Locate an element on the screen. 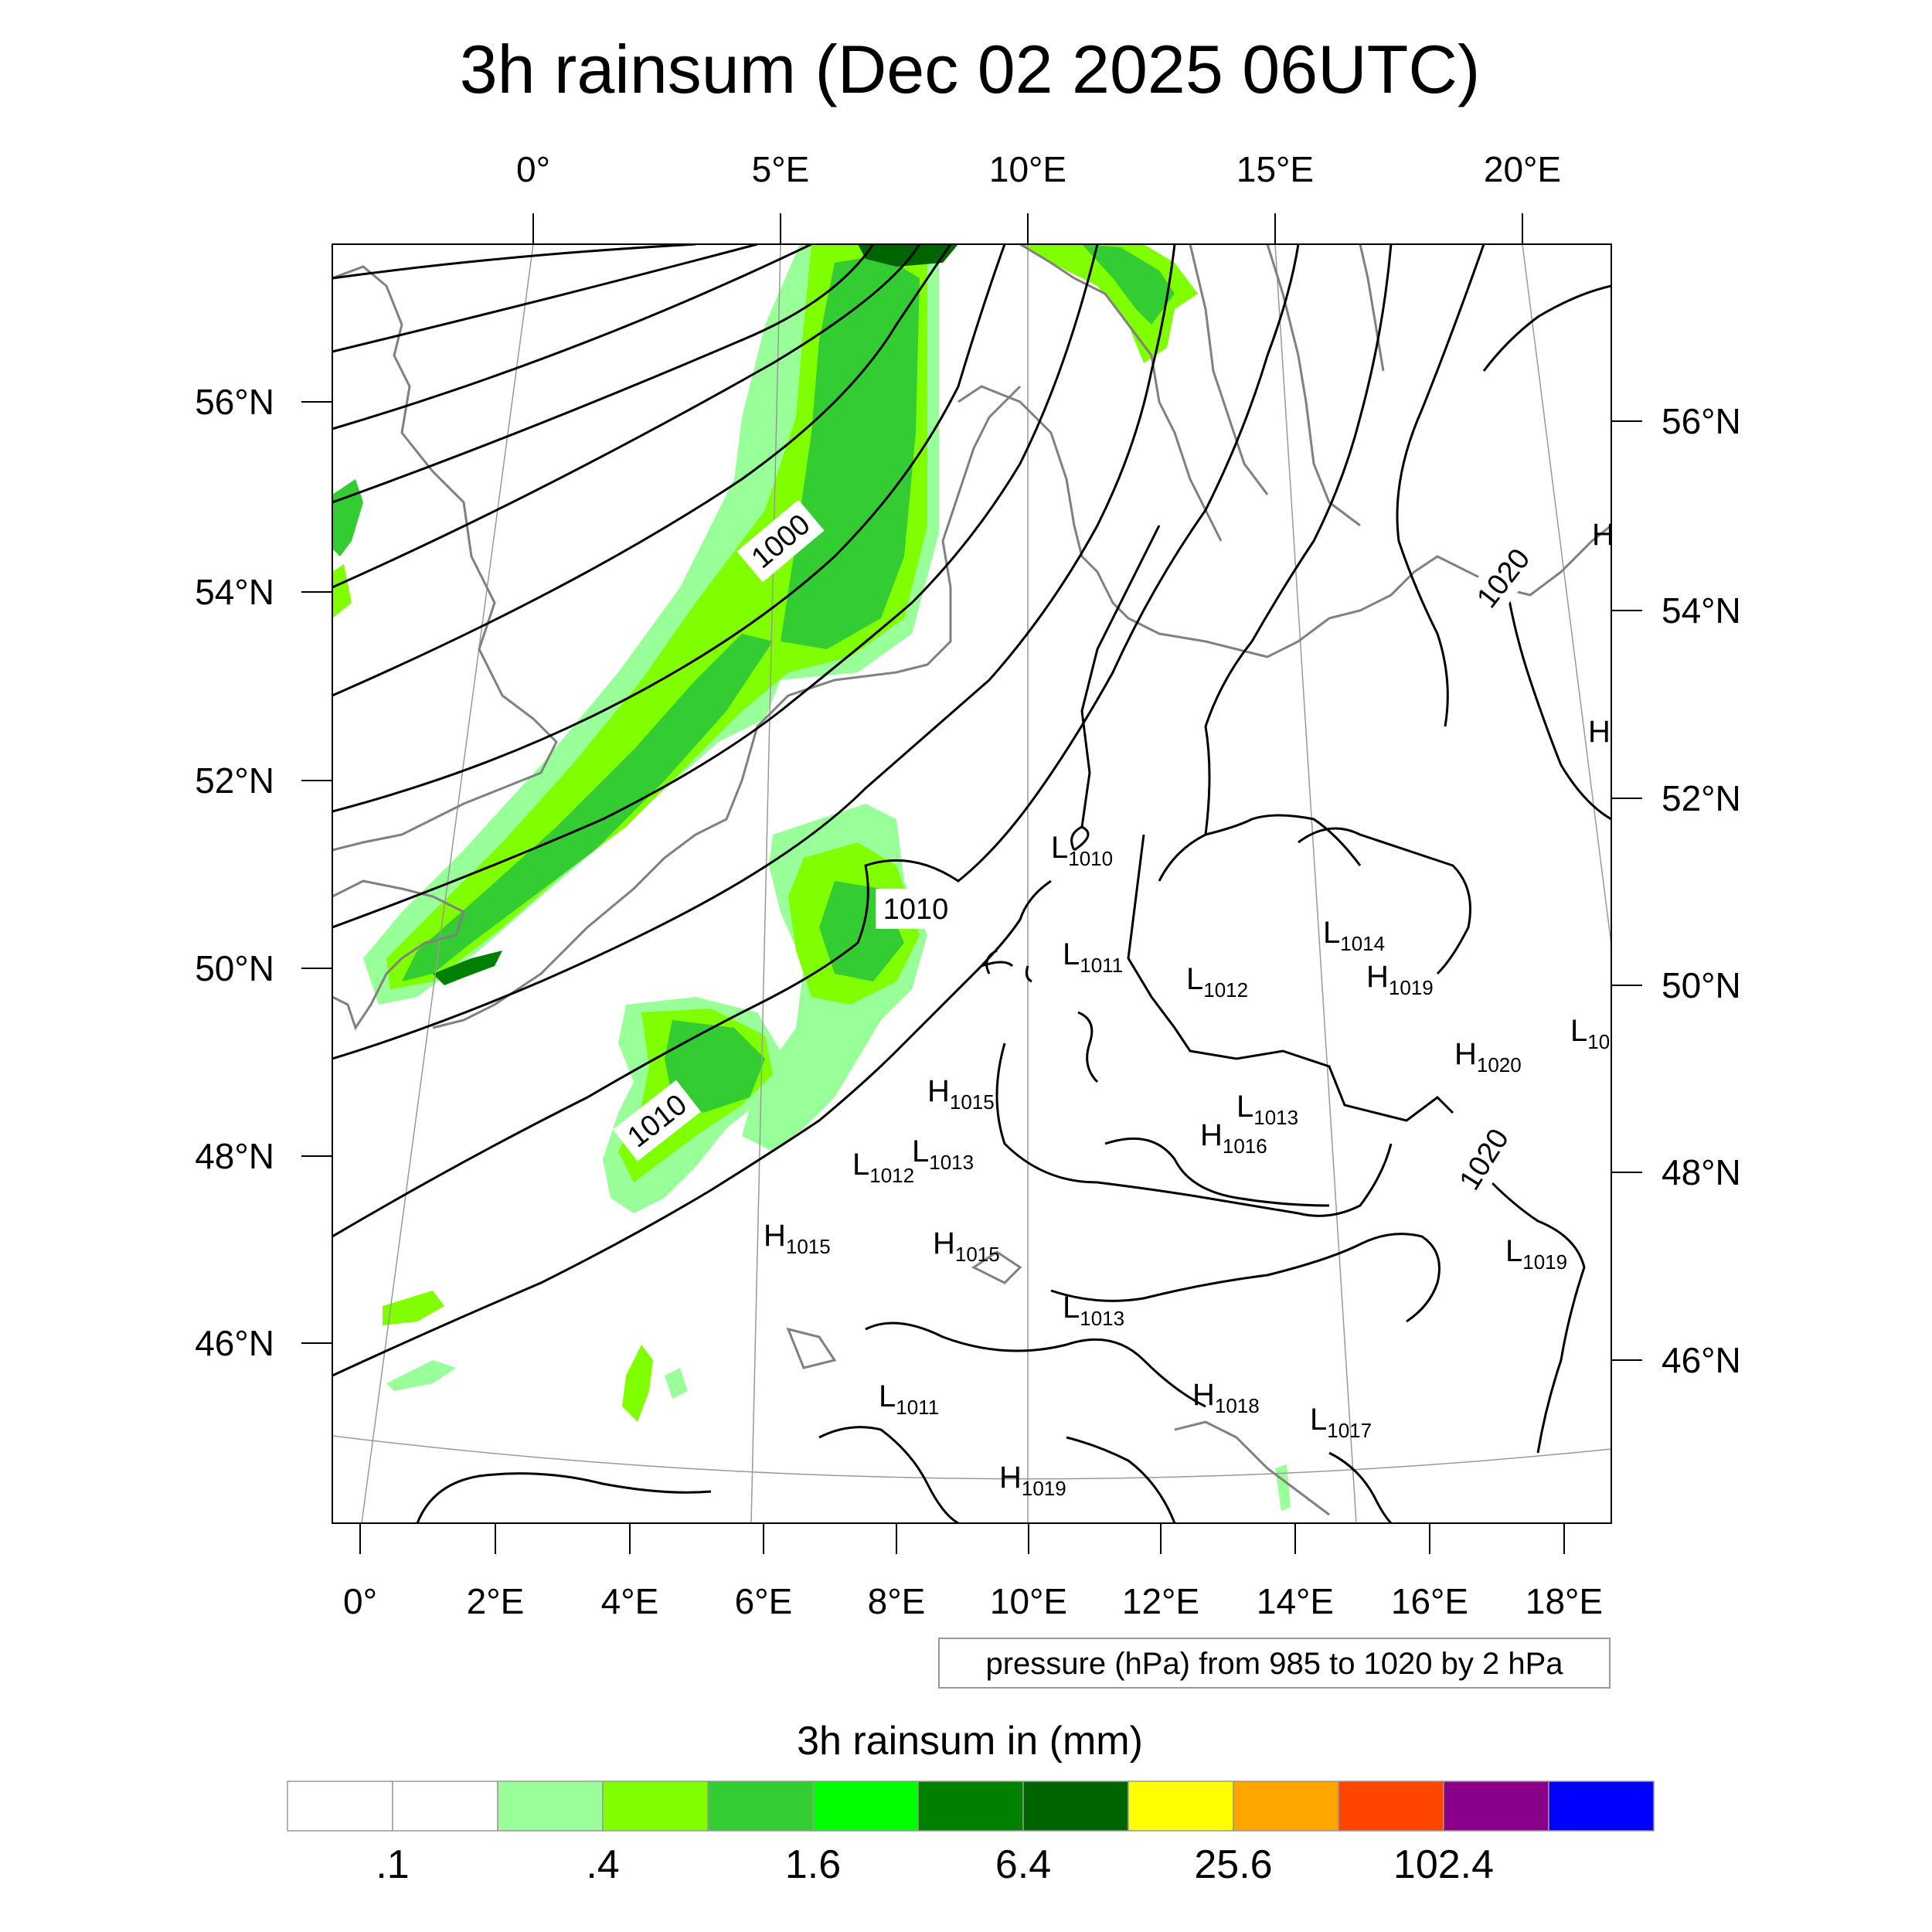 The image size is (1932, 1932). colorbar-boxes is located at coordinates (971, 1807).